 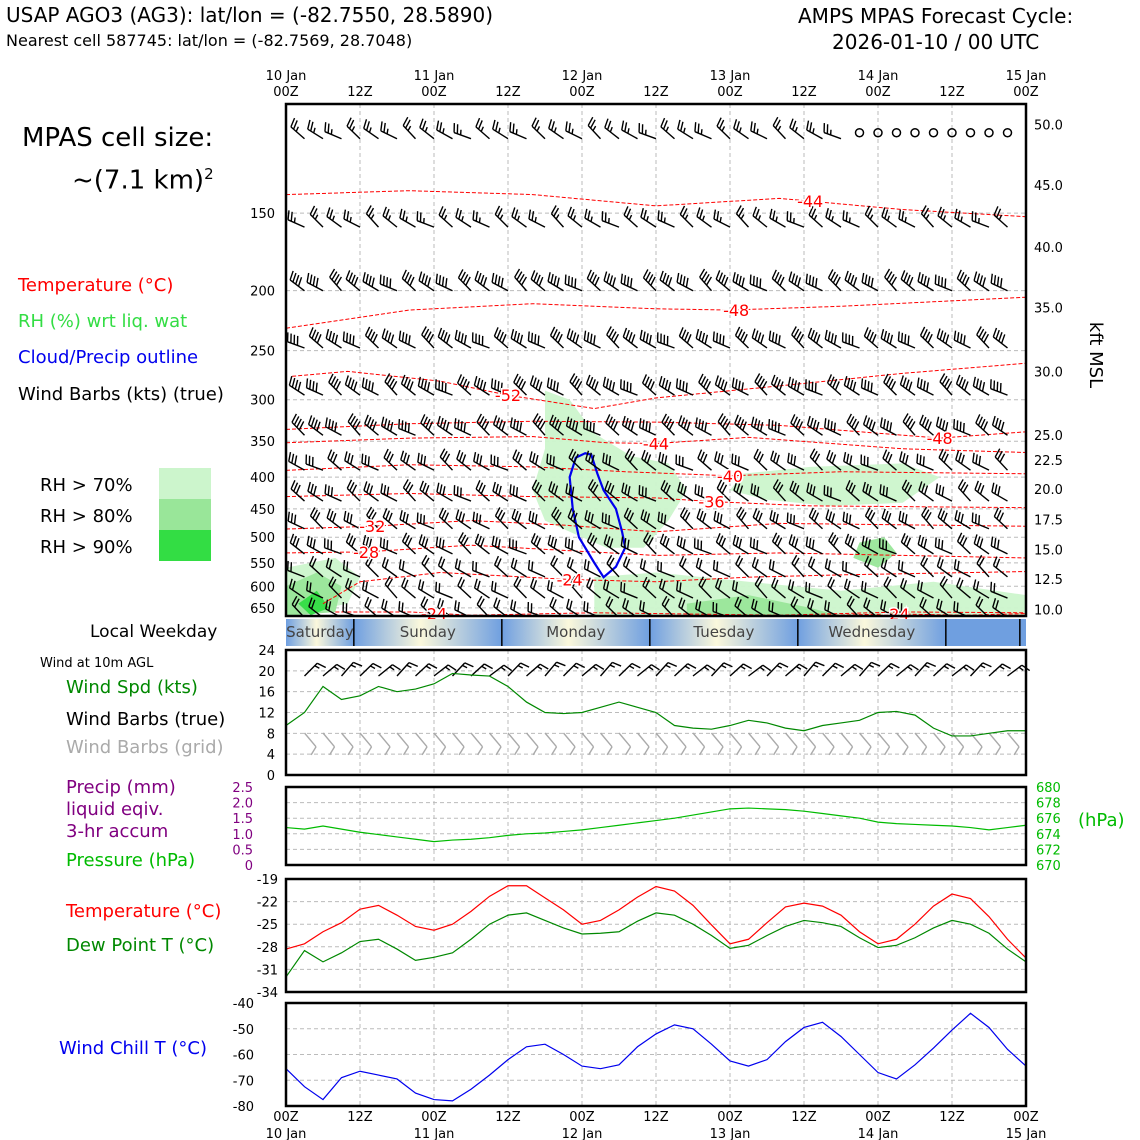 I want to click on height-tick-label: 35.0, so click(x=1048, y=309).